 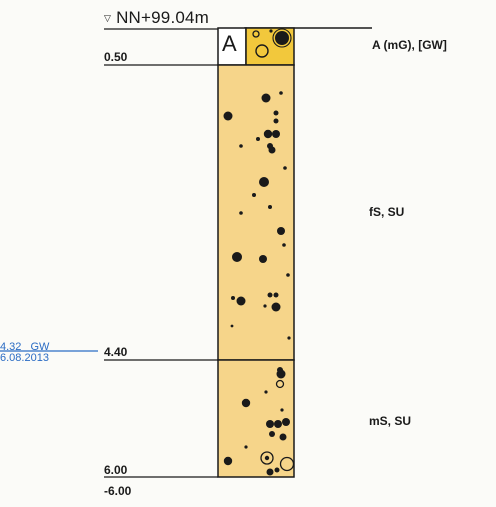 What do you see at coordinates (24, 347) in the screenshot?
I see `groundwater-label: 4.32 GW` at bounding box center [24, 347].